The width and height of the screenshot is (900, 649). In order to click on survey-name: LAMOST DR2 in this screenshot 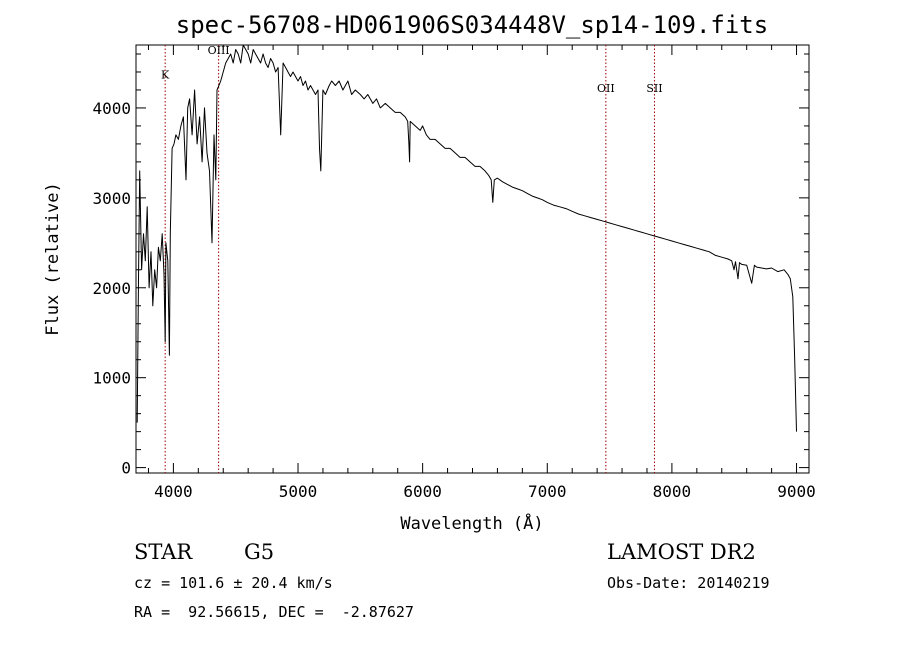, I will do `click(681, 552)`.